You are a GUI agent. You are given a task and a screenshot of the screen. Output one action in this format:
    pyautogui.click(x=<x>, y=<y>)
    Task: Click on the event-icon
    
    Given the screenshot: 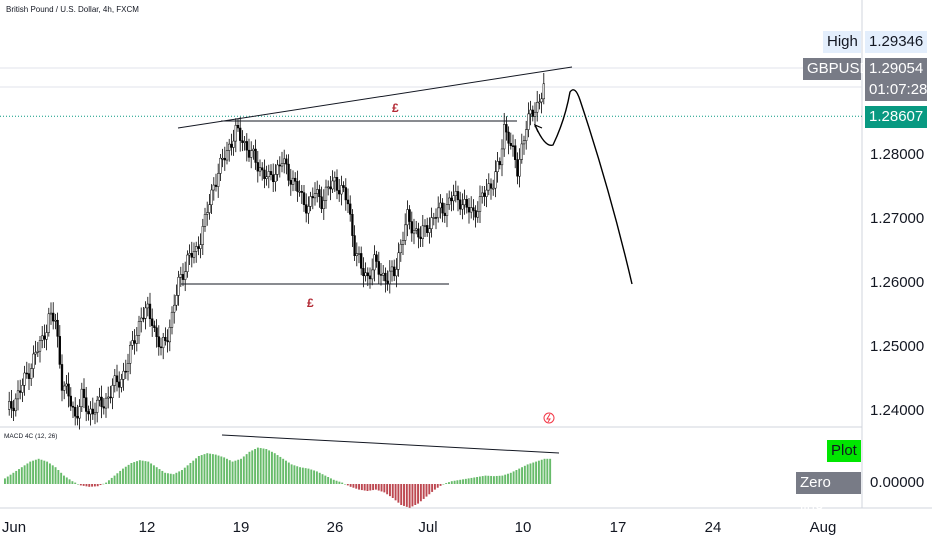 What is the action you would take?
    pyautogui.click(x=548, y=418)
    